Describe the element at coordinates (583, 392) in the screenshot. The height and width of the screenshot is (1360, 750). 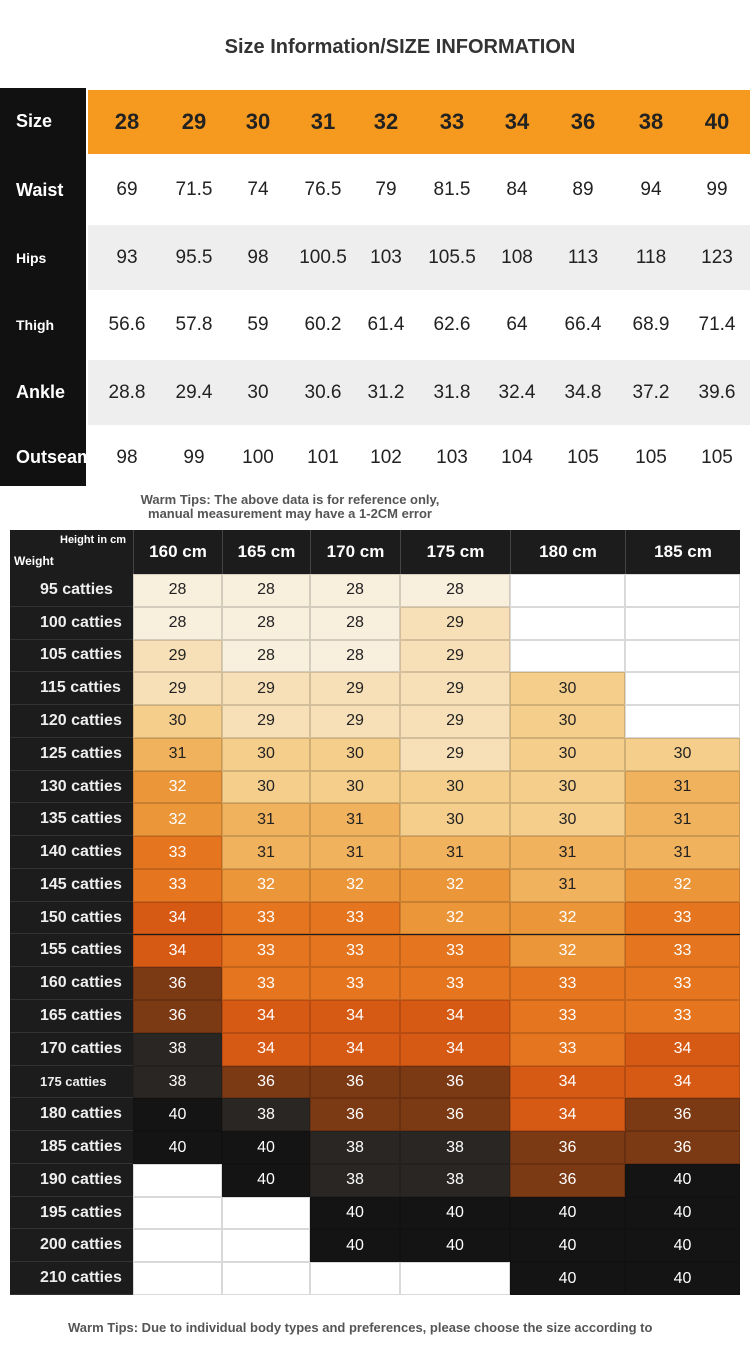
I see `measurement: 34.8` at that location.